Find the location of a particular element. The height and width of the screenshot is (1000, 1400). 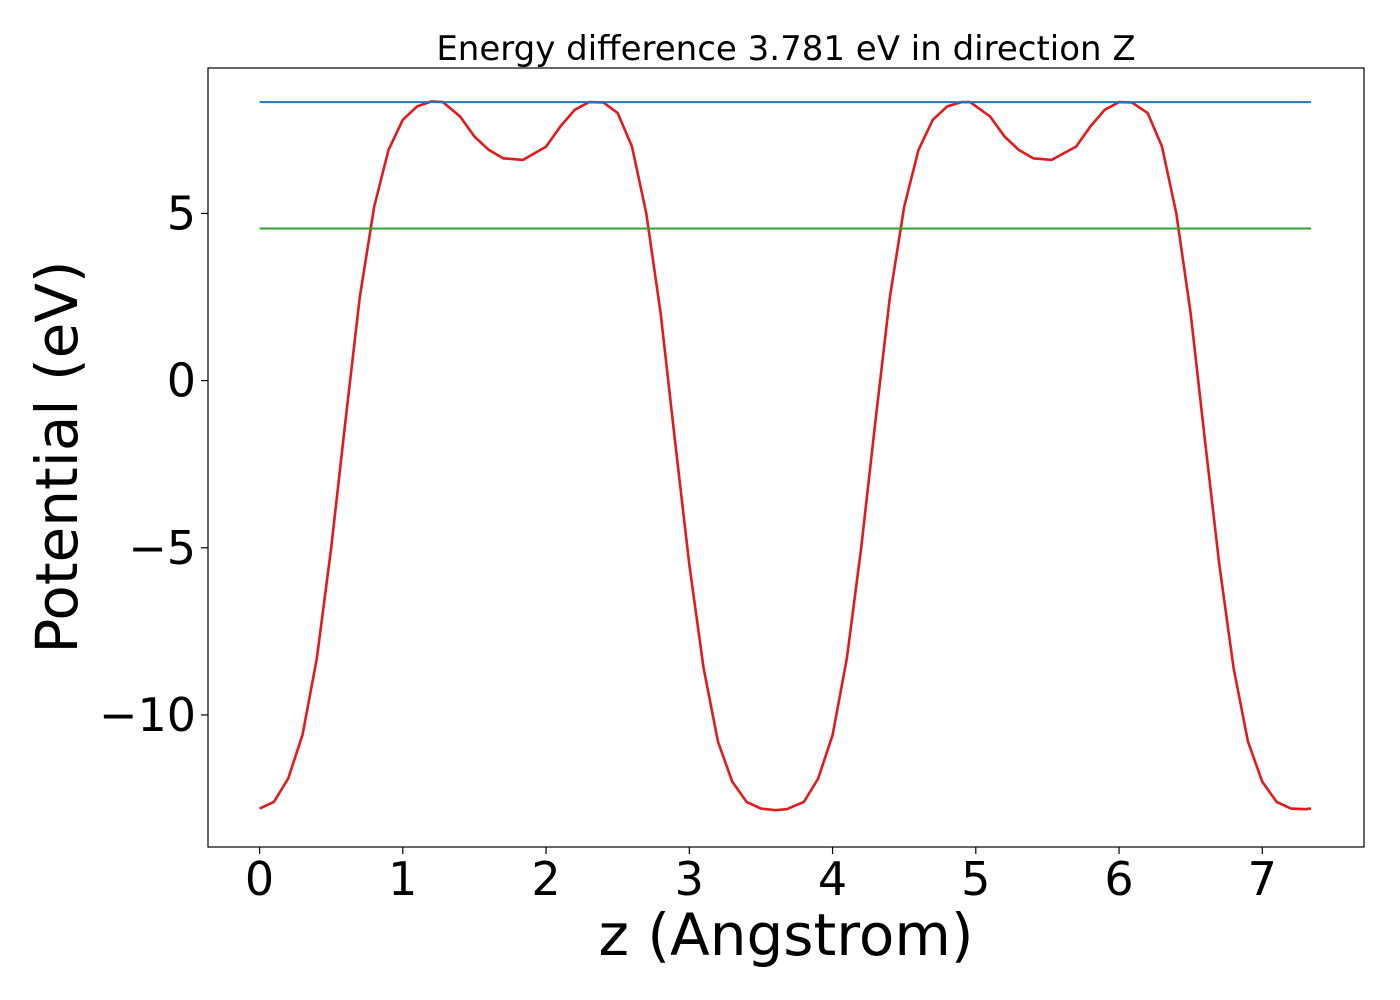

y-tick-label: −5 is located at coordinates (162, 548).